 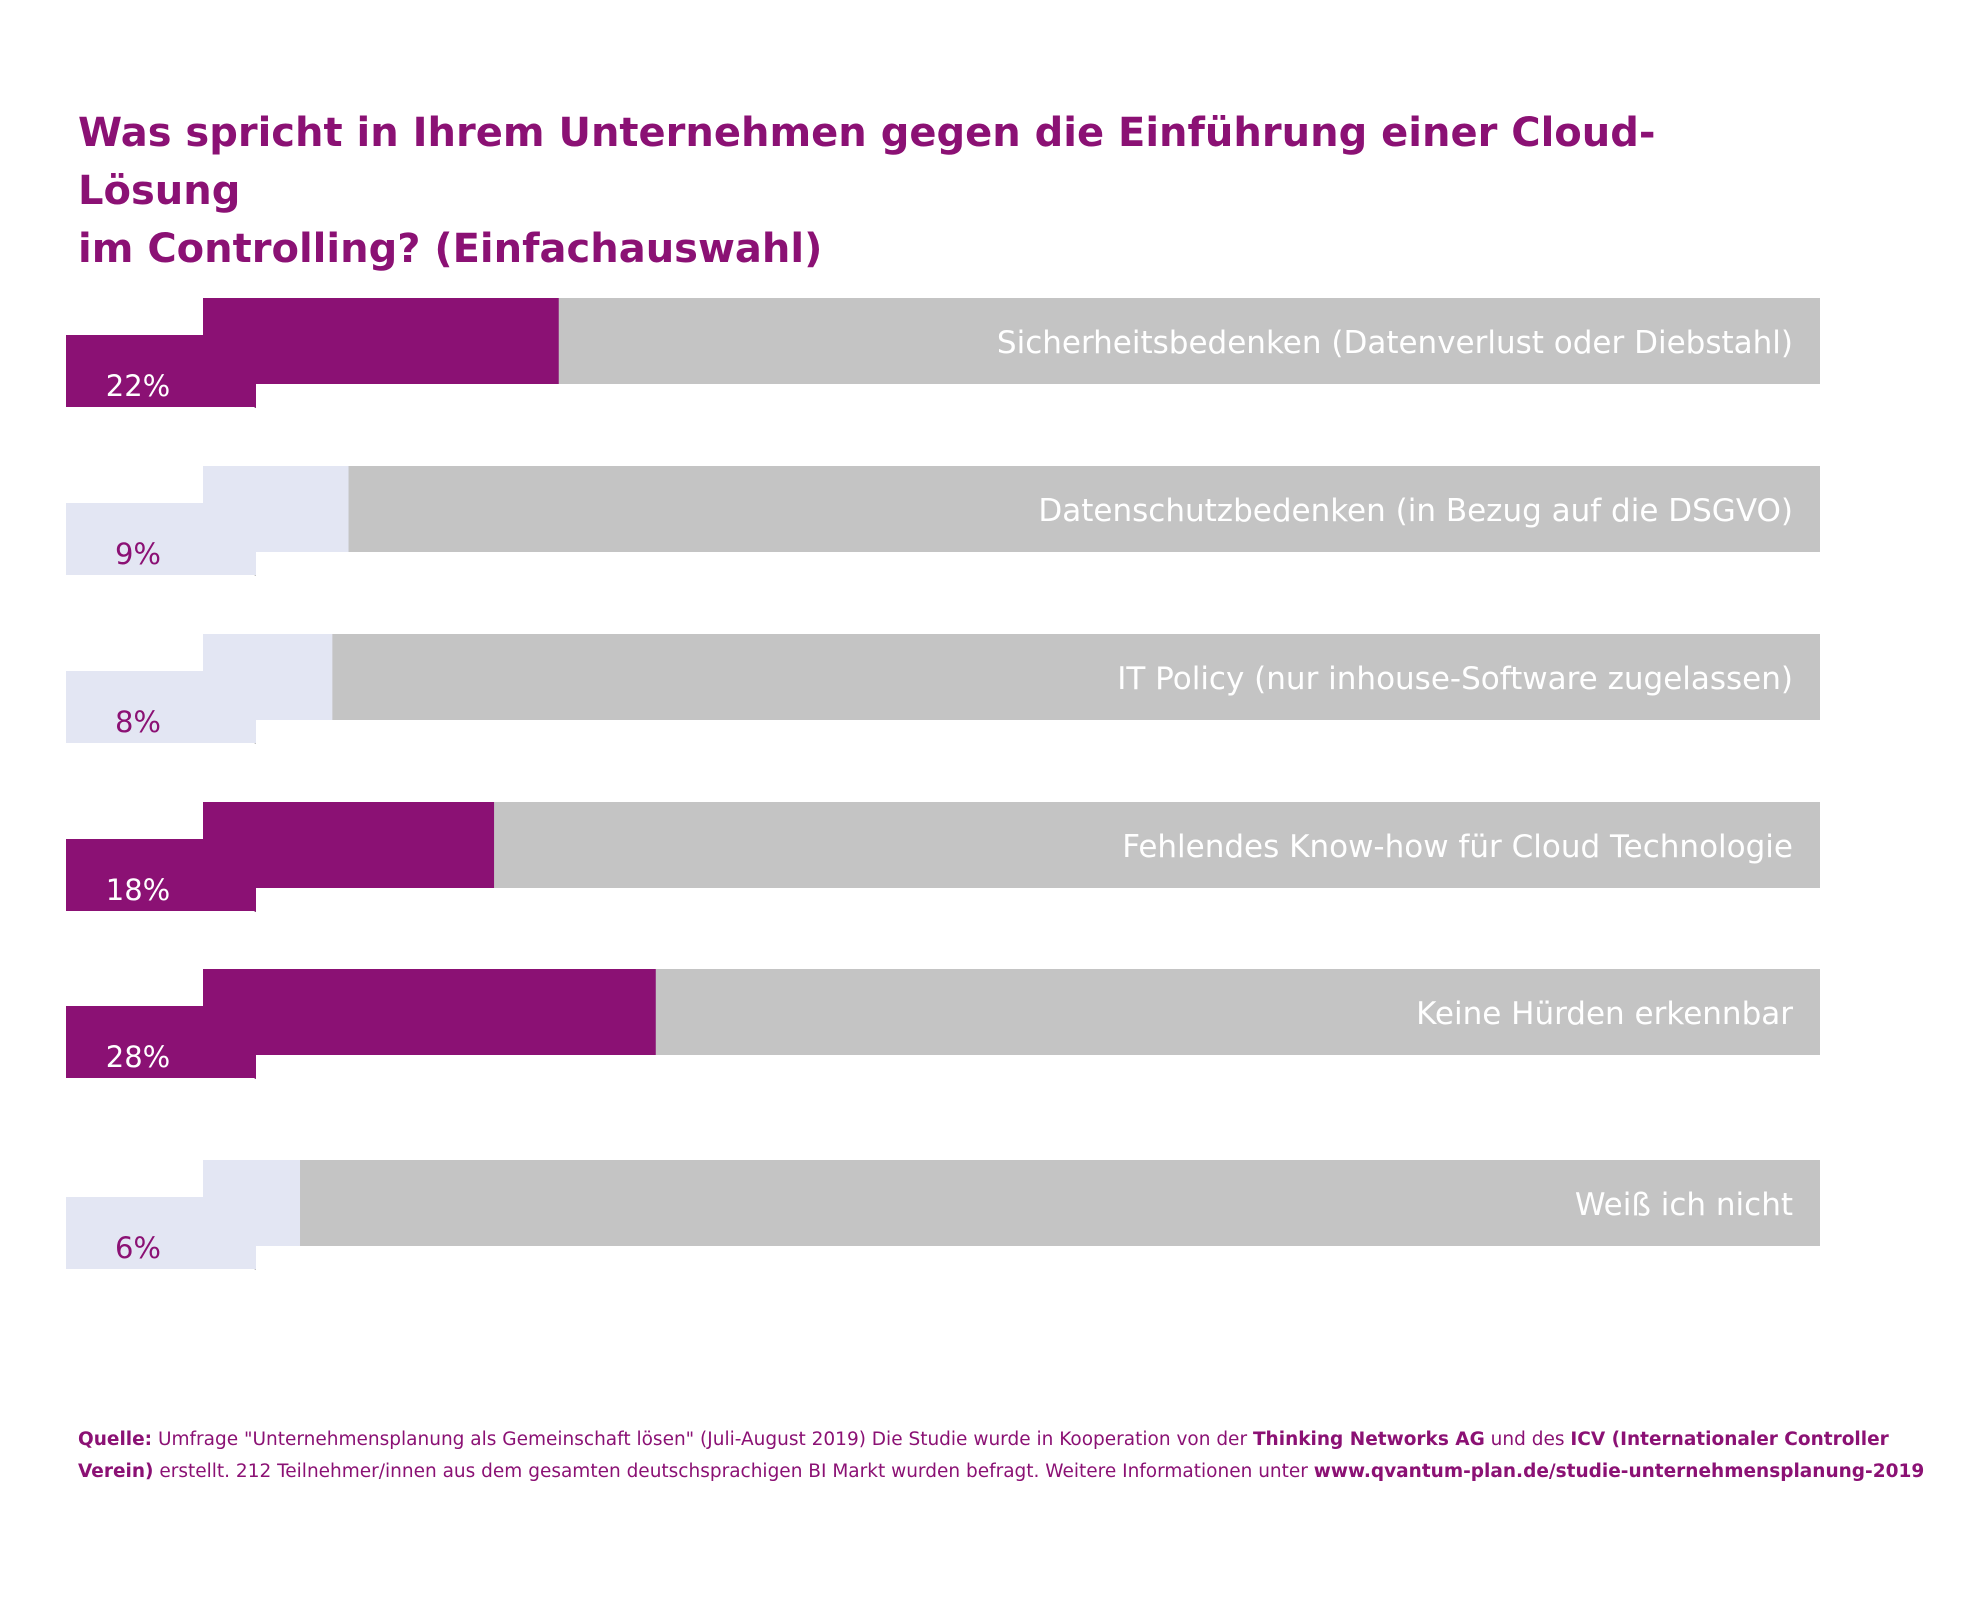 I want to click on bar-value-label: 28%, so click(x=138, y=1057).